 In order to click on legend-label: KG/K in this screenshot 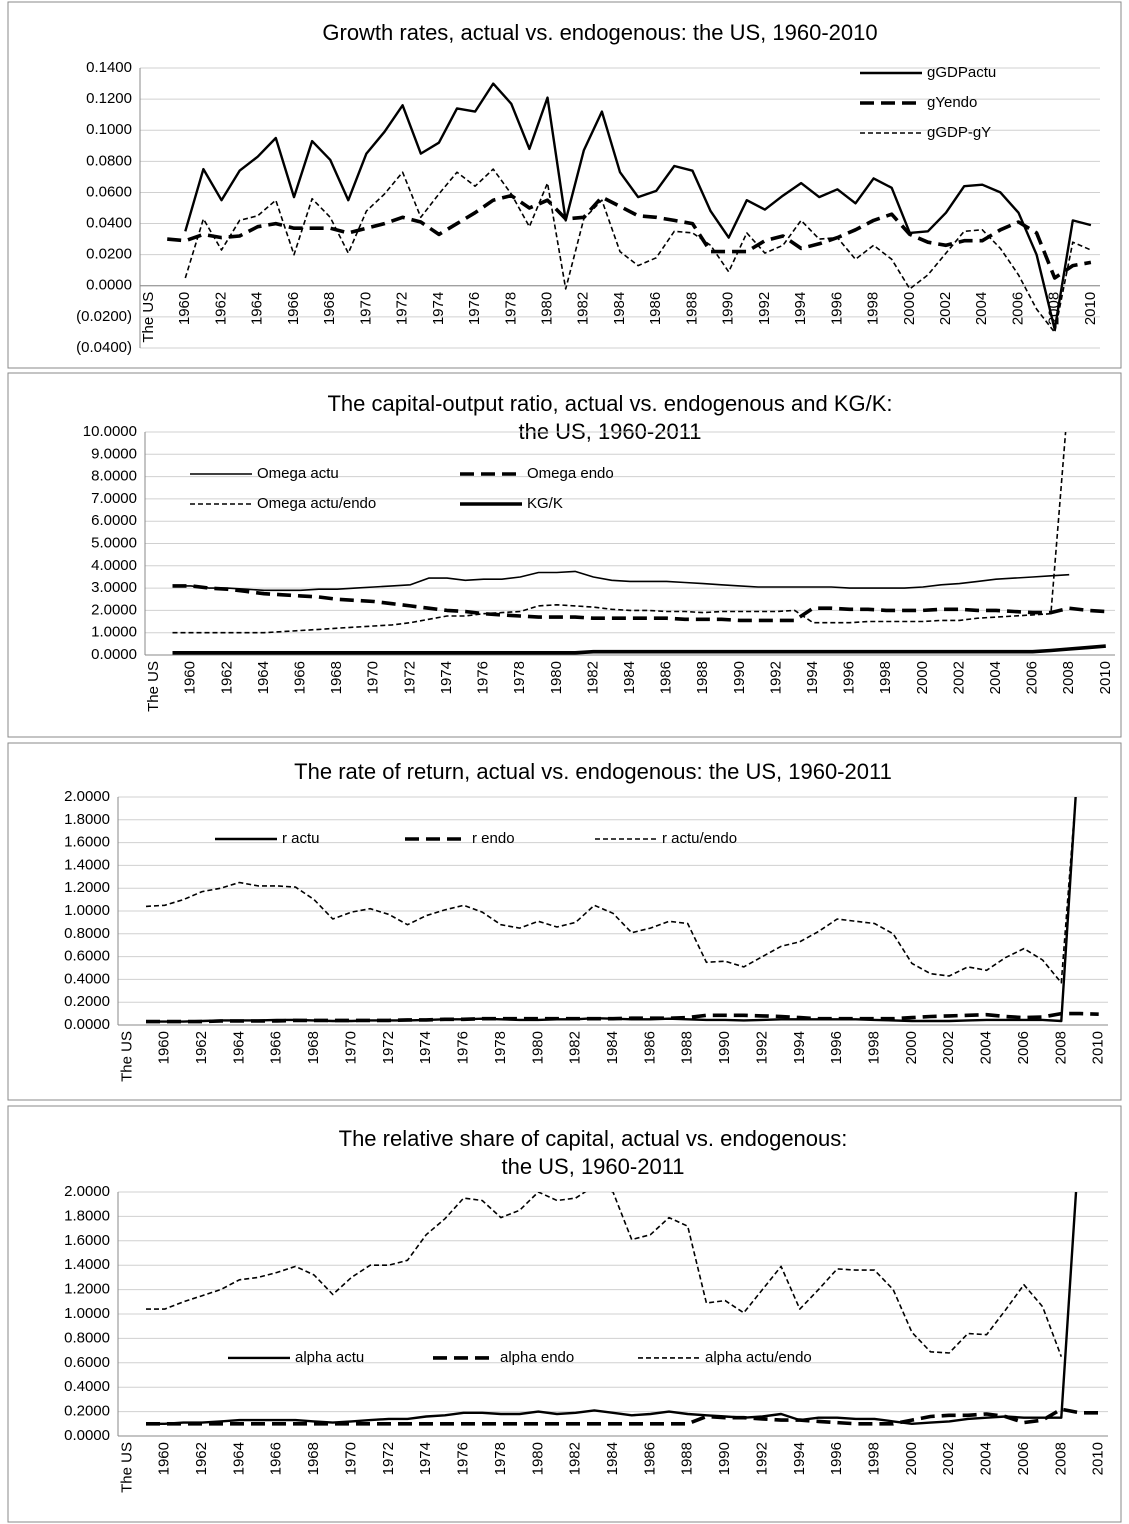, I will do `click(545, 503)`.